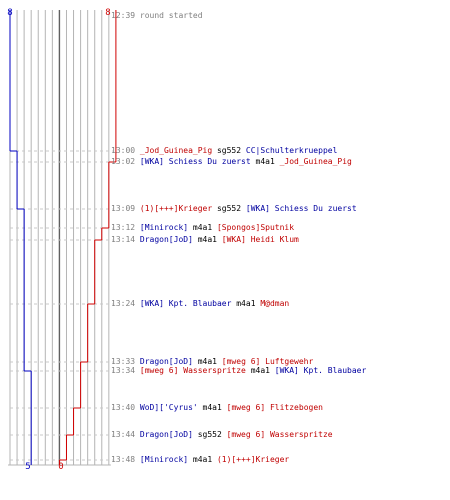  I want to click on event-time: 13:14, so click(123, 239).